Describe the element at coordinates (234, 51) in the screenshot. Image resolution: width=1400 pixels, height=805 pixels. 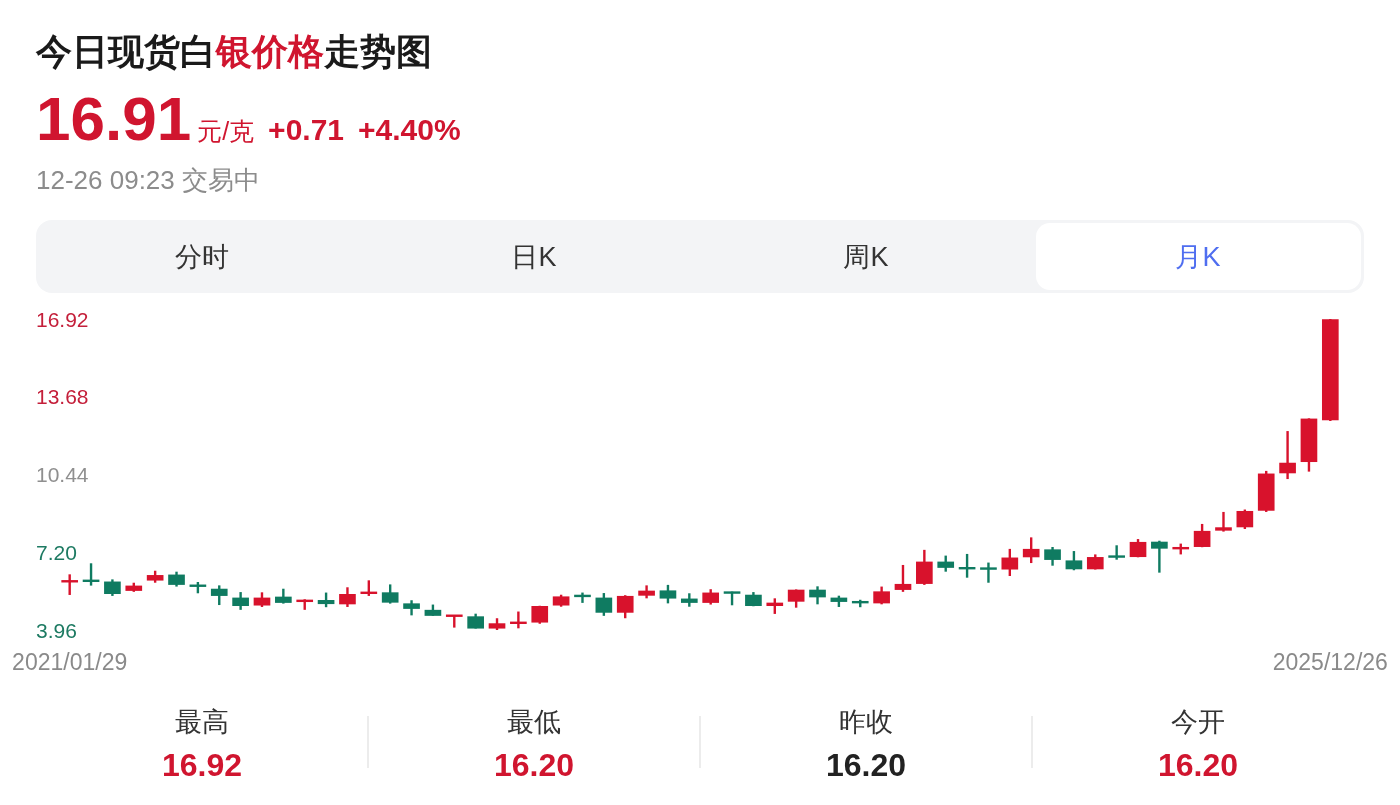
I see `title: 今日现货白银价格走势图` at that location.